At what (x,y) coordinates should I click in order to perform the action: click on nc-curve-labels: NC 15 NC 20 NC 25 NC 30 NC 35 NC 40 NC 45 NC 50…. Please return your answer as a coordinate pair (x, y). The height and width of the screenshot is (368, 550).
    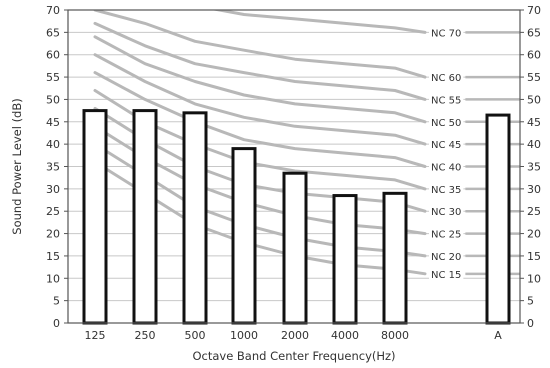
    Looking at the image, I should click on (446, 154).